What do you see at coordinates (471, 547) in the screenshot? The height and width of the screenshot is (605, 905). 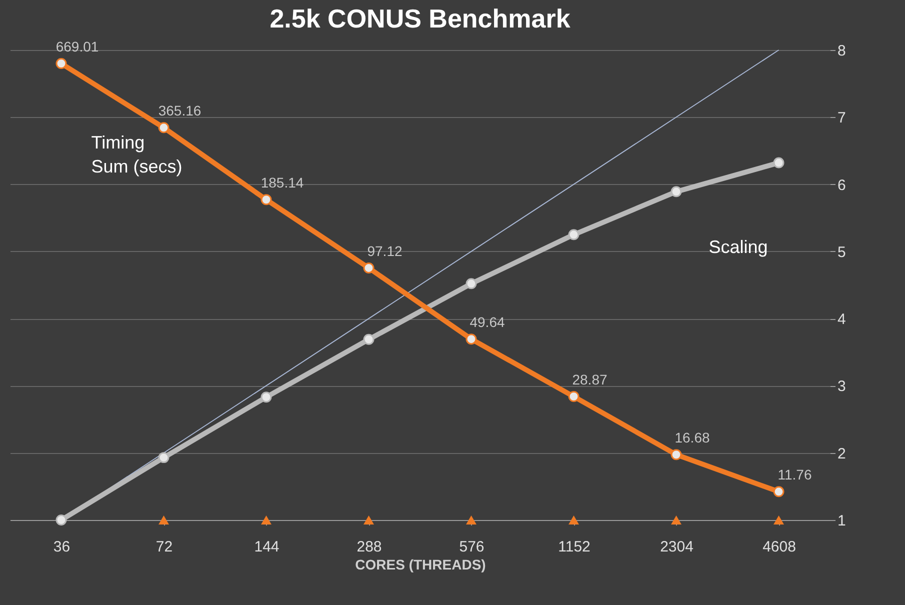 I see `x-tick-label: 576` at bounding box center [471, 547].